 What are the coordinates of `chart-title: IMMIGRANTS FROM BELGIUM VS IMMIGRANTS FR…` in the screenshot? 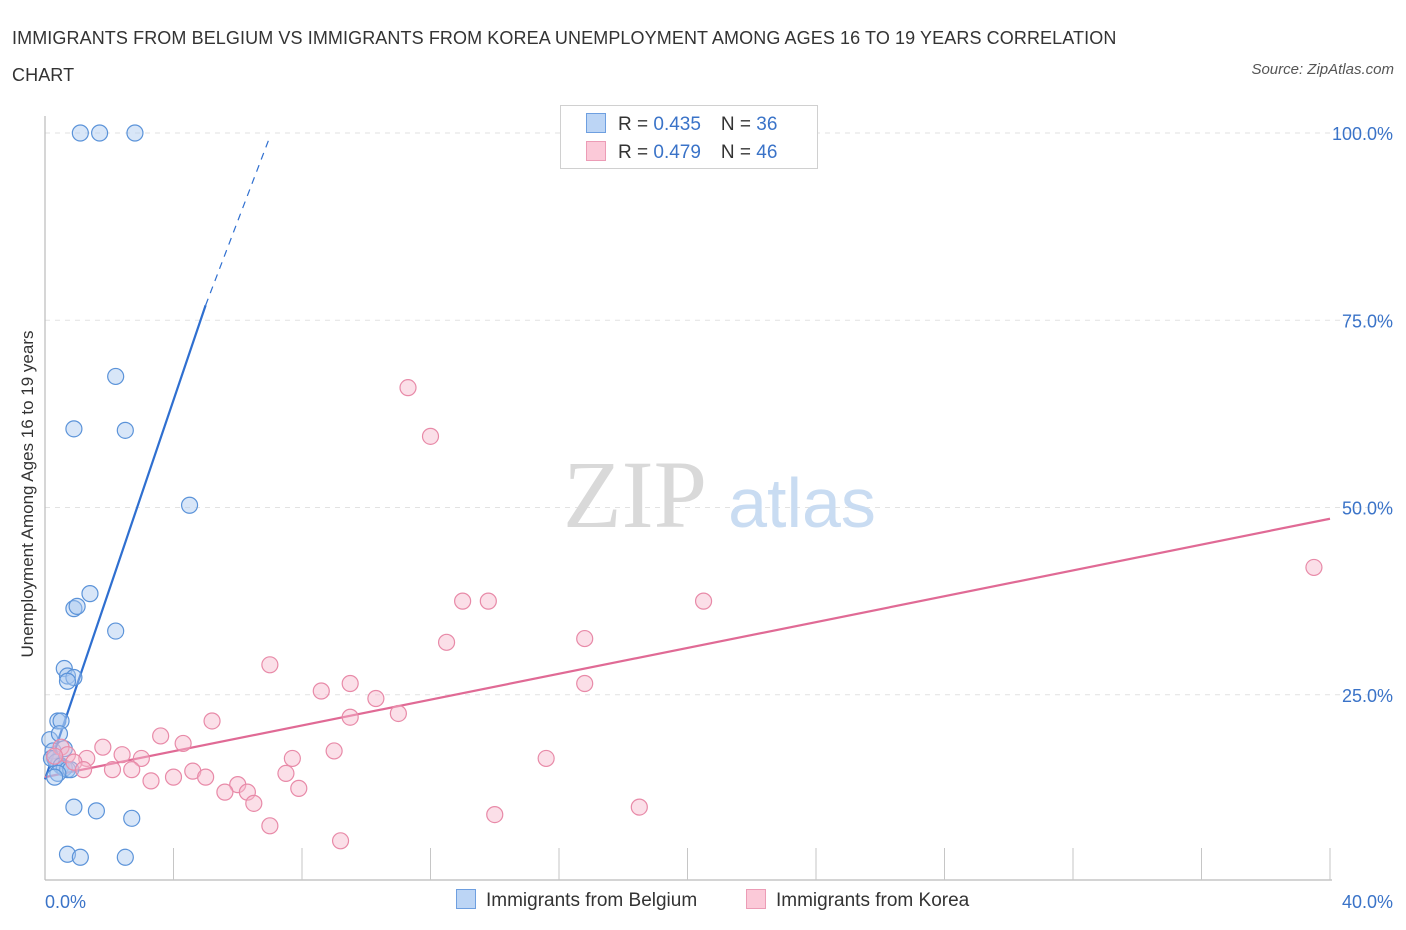 It's located at (564, 56).